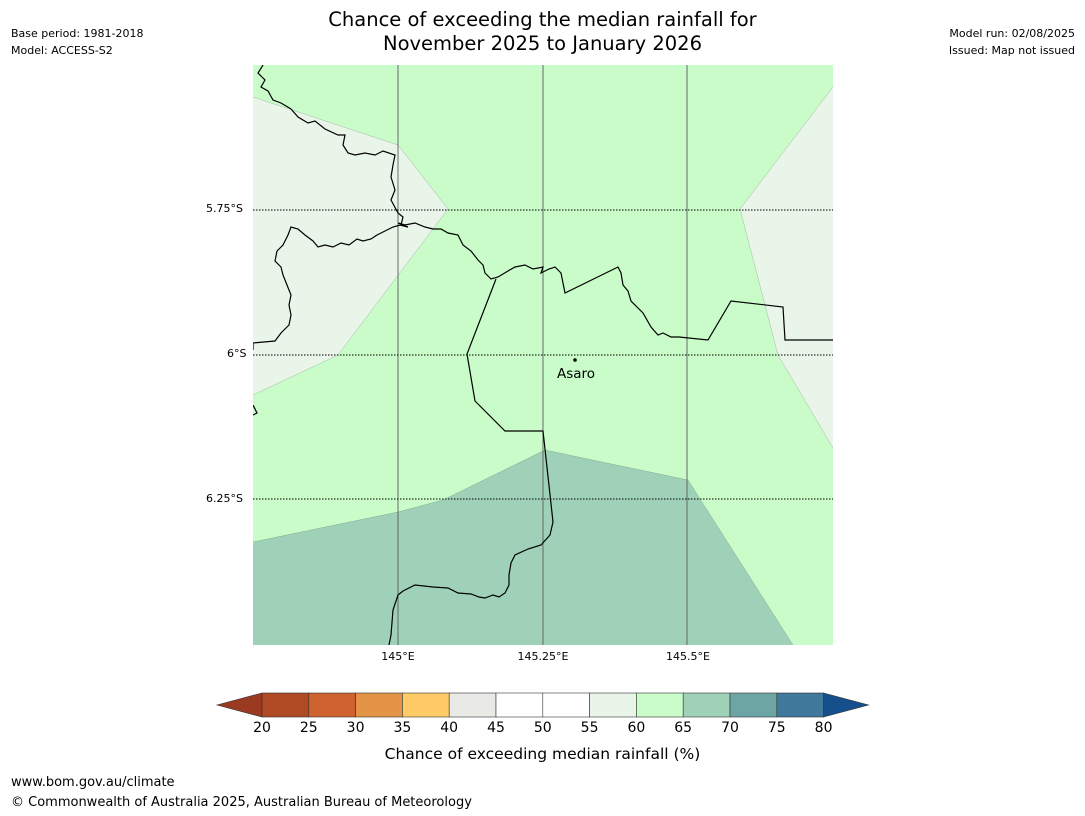  What do you see at coordinates (496, 728) in the screenshot?
I see `colorbar-tick-label: 45` at bounding box center [496, 728].